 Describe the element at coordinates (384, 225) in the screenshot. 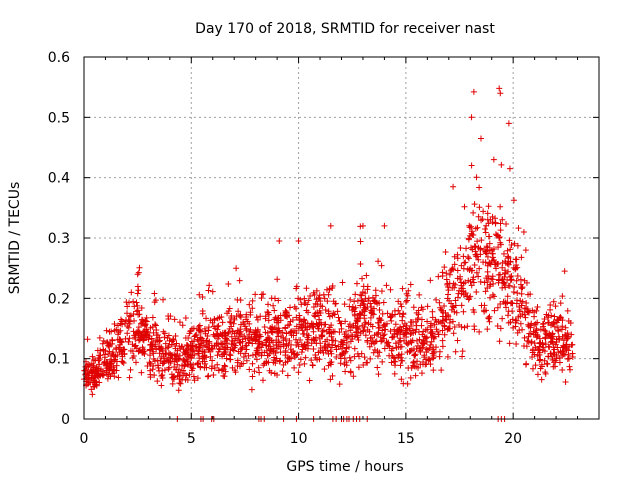

I see `data-point-spike` at that location.